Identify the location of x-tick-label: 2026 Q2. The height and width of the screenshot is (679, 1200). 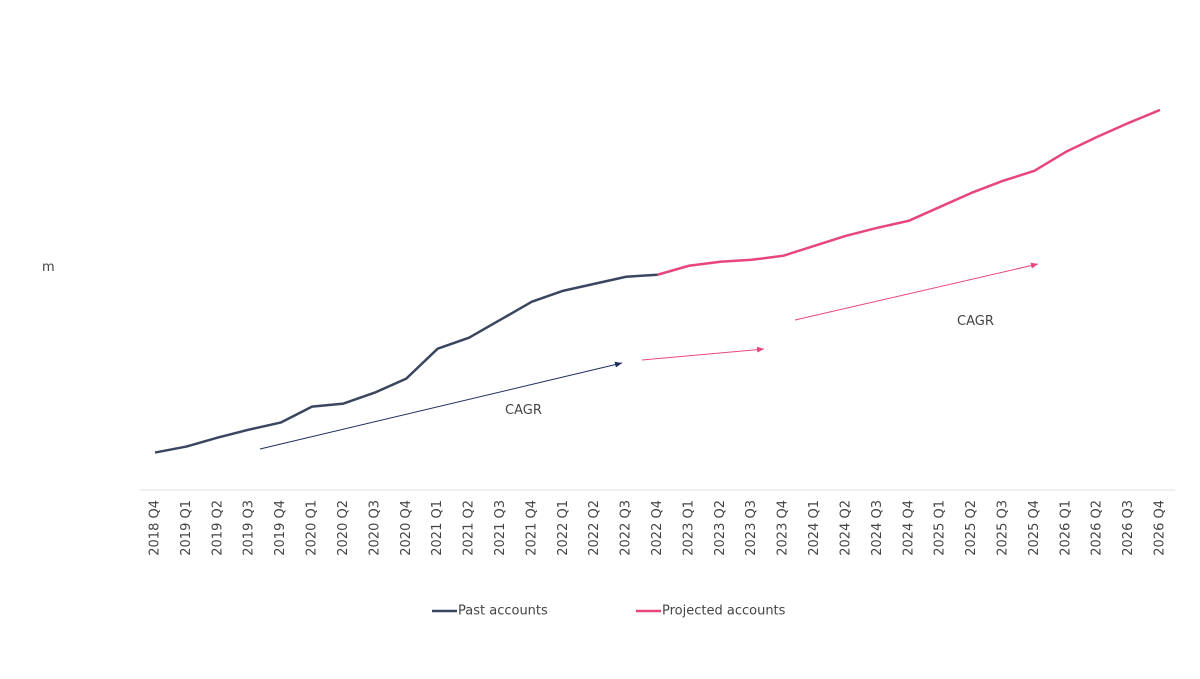
(1097, 528).